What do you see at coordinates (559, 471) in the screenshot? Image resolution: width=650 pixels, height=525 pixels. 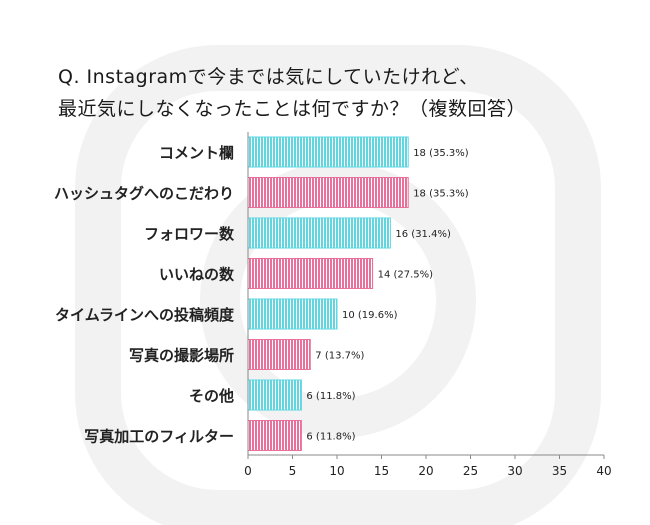 I see `x-tick-label: 35` at bounding box center [559, 471].